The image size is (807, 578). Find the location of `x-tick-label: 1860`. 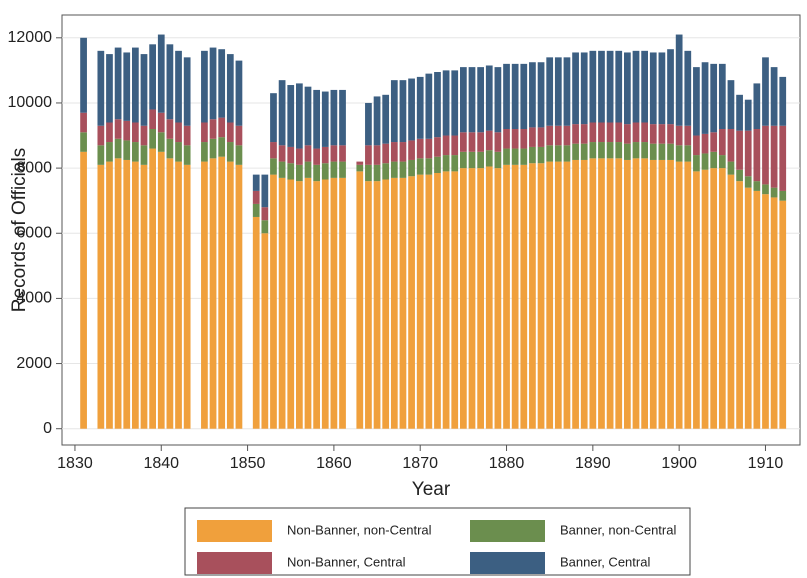

x-tick-label: 1860 is located at coordinates (334, 463).